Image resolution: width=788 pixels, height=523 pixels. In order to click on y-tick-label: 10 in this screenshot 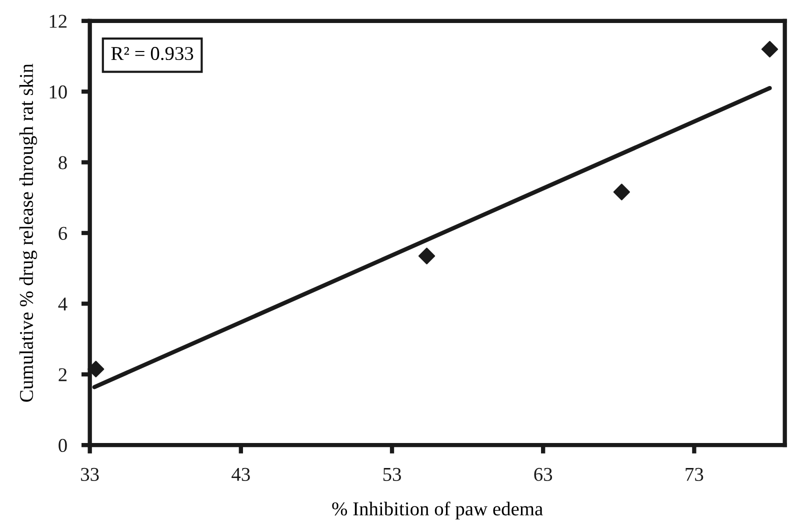, I will do `click(58, 92)`.